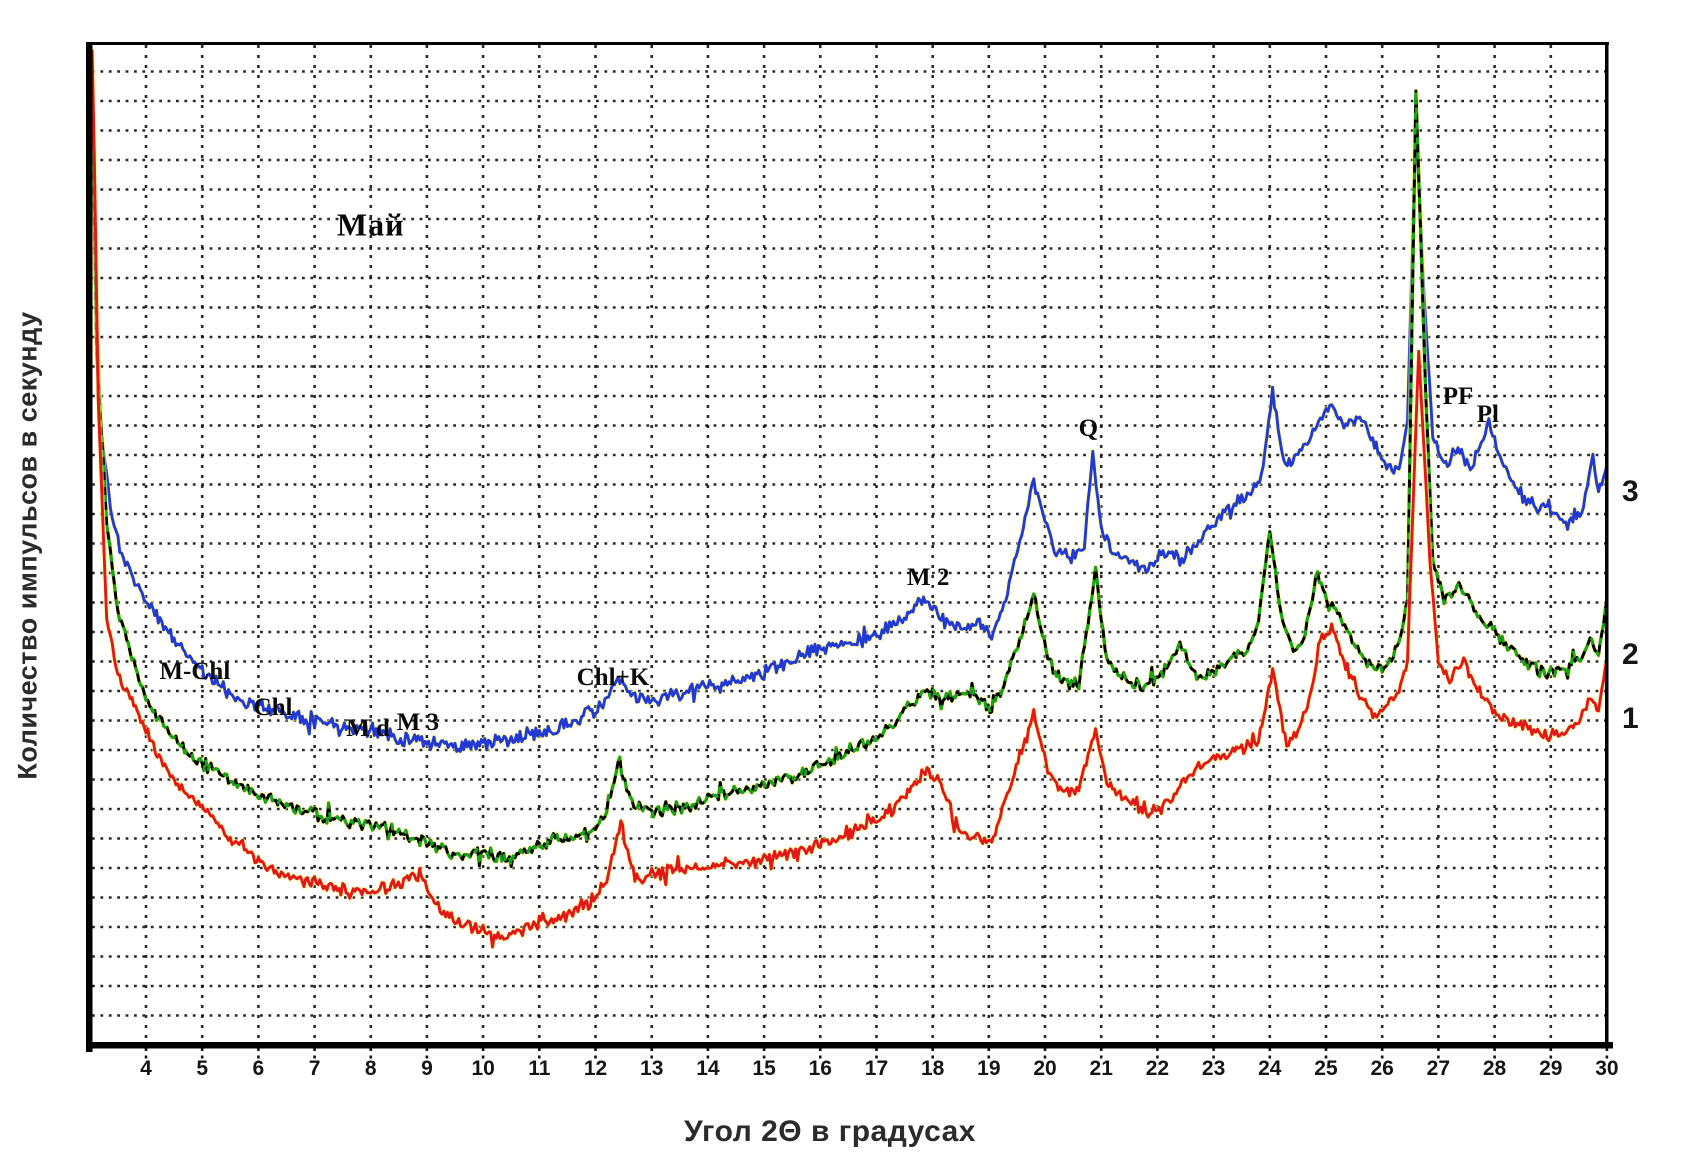  I want to click on x-tick-label-15: 15, so click(764, 1068).